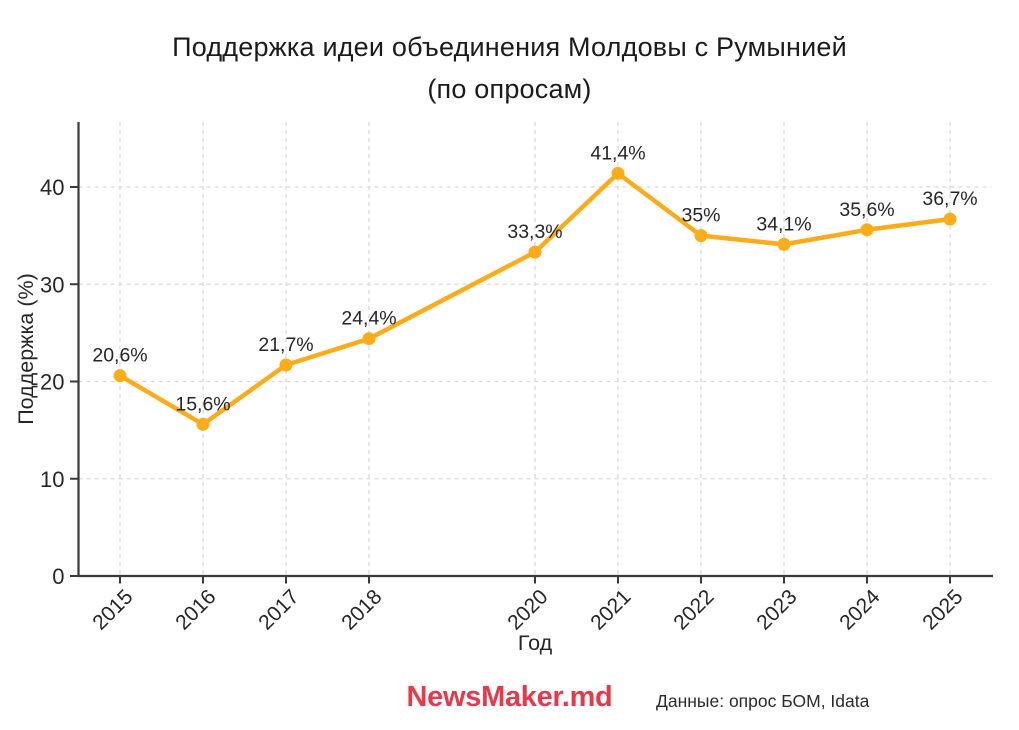 The height and width of the screenshot is (730, 1019). What do you see at coordinates (278, 609) in the screenshot?
I see `x-tick-label: 2017` at bounding box center [278, 609].